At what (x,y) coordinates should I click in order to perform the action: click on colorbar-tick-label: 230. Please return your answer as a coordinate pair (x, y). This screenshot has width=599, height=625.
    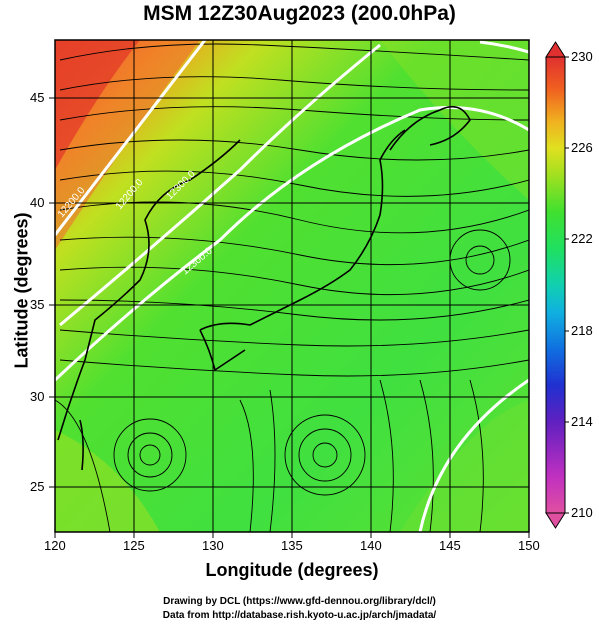
    Looking at the image, I should click on (582, 56).